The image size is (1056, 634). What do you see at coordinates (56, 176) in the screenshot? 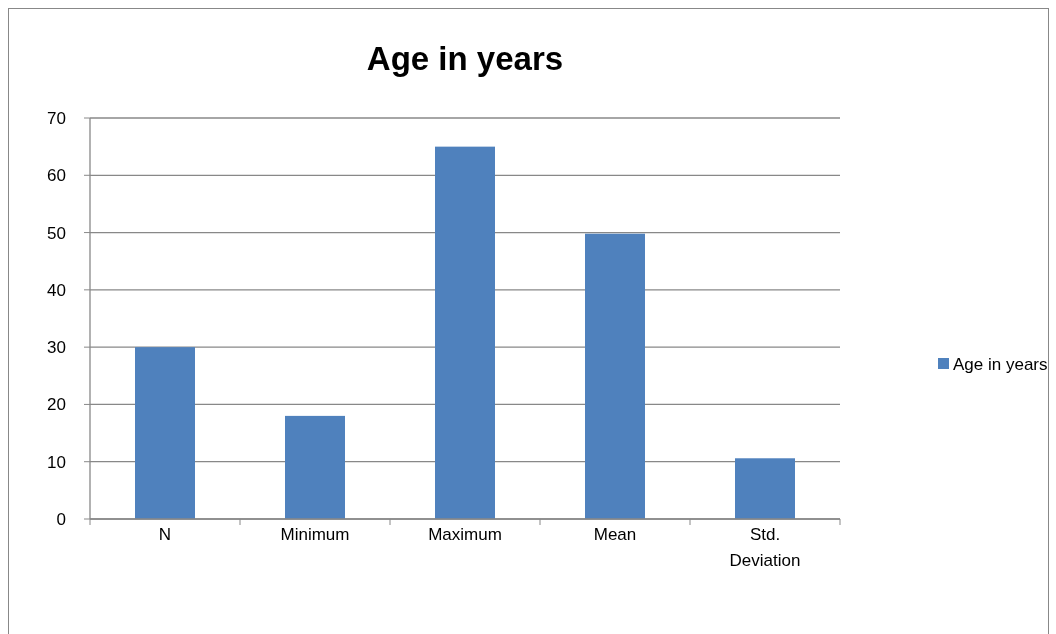
I see `y-tick-label: 60` at bounding box center [56, 176].